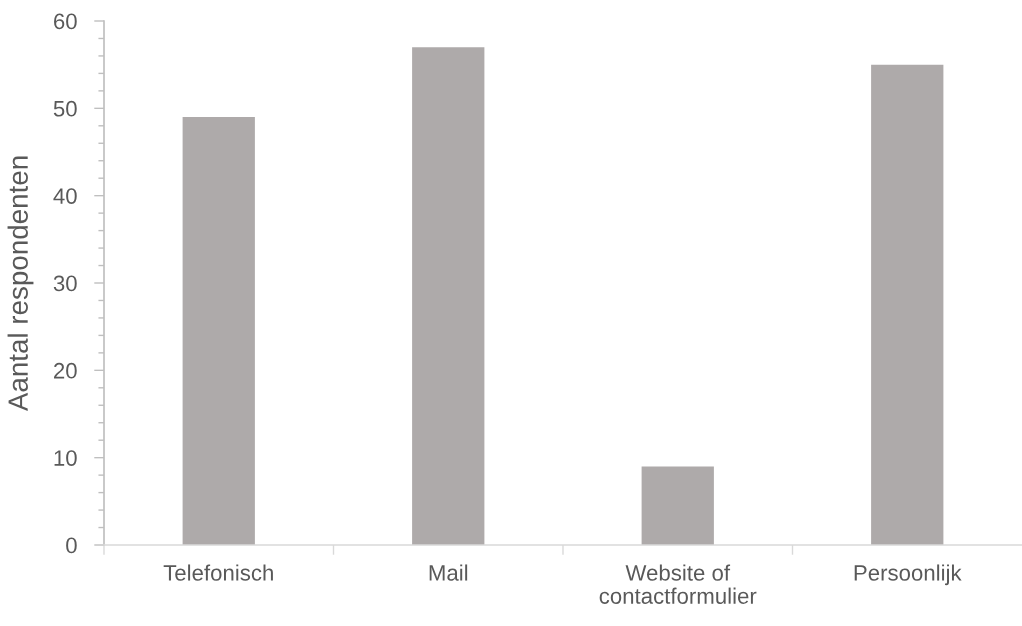 The width and height of the screenshot is (1022, 626). I want to click on y-tick-label: 30, so click(65, 283).